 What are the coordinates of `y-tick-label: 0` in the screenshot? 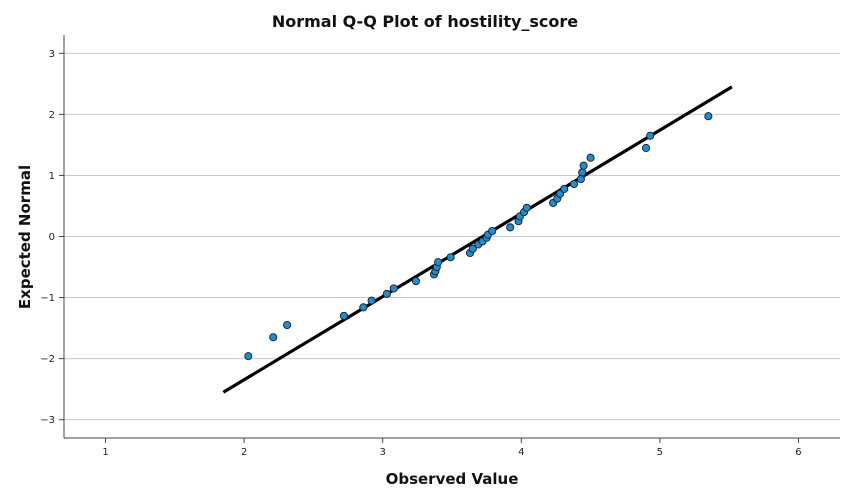 It's located at (52, 237).